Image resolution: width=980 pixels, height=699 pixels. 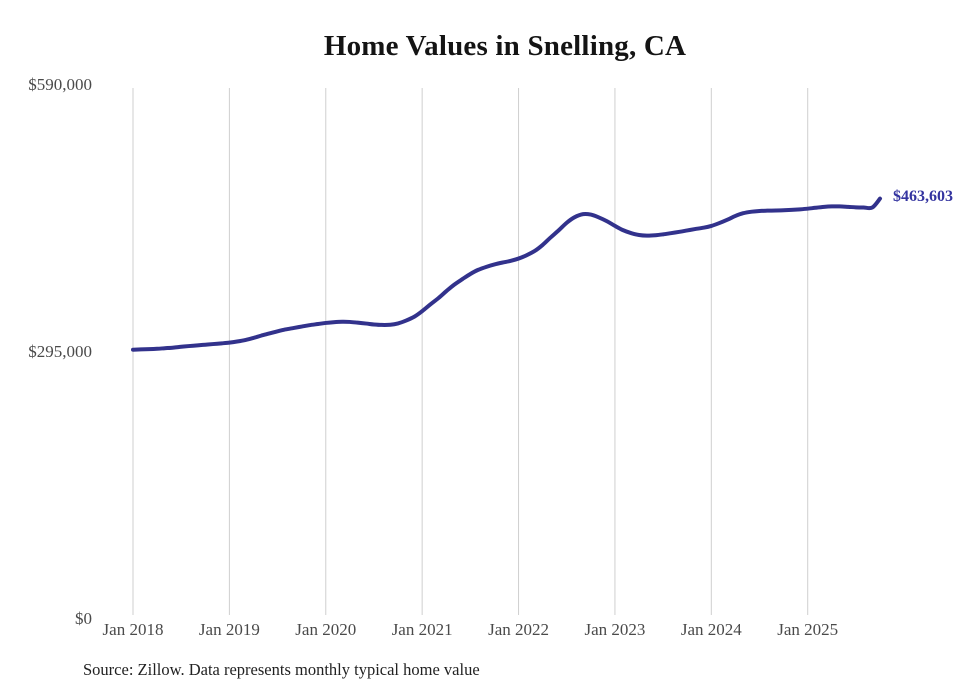 What do you see at coordinates (615, 629) in the screenshot?
I see `x-axis-tick-label-jan-2023: Jan 2023` at bounding box center [615, 629].